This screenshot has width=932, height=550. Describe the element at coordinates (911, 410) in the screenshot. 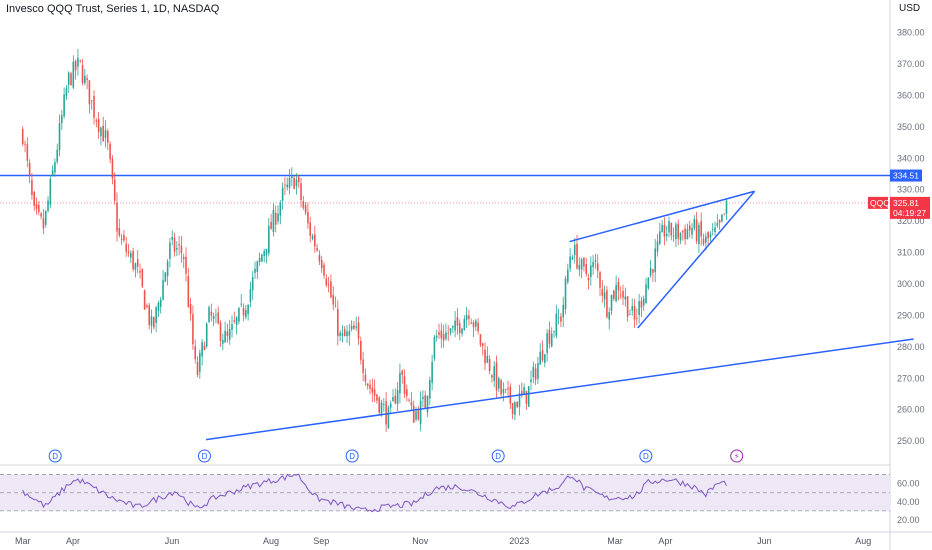

I see `price-tick-label: 260.00` at that location.